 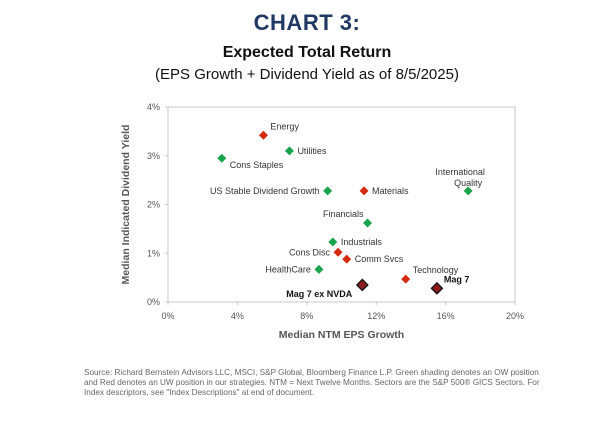 What do you see at coordinates (153, 156) in the screenshot?
I see `y-tick-label: 3%` at bounding box center [153, 156].